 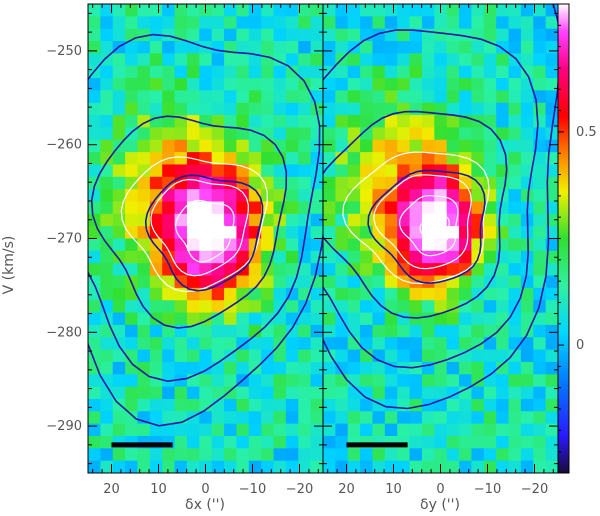 What do you see at coordinates (252, 489) in the screenshot?
I see `x-tick-label: −10` at bounding box center [252, 489].